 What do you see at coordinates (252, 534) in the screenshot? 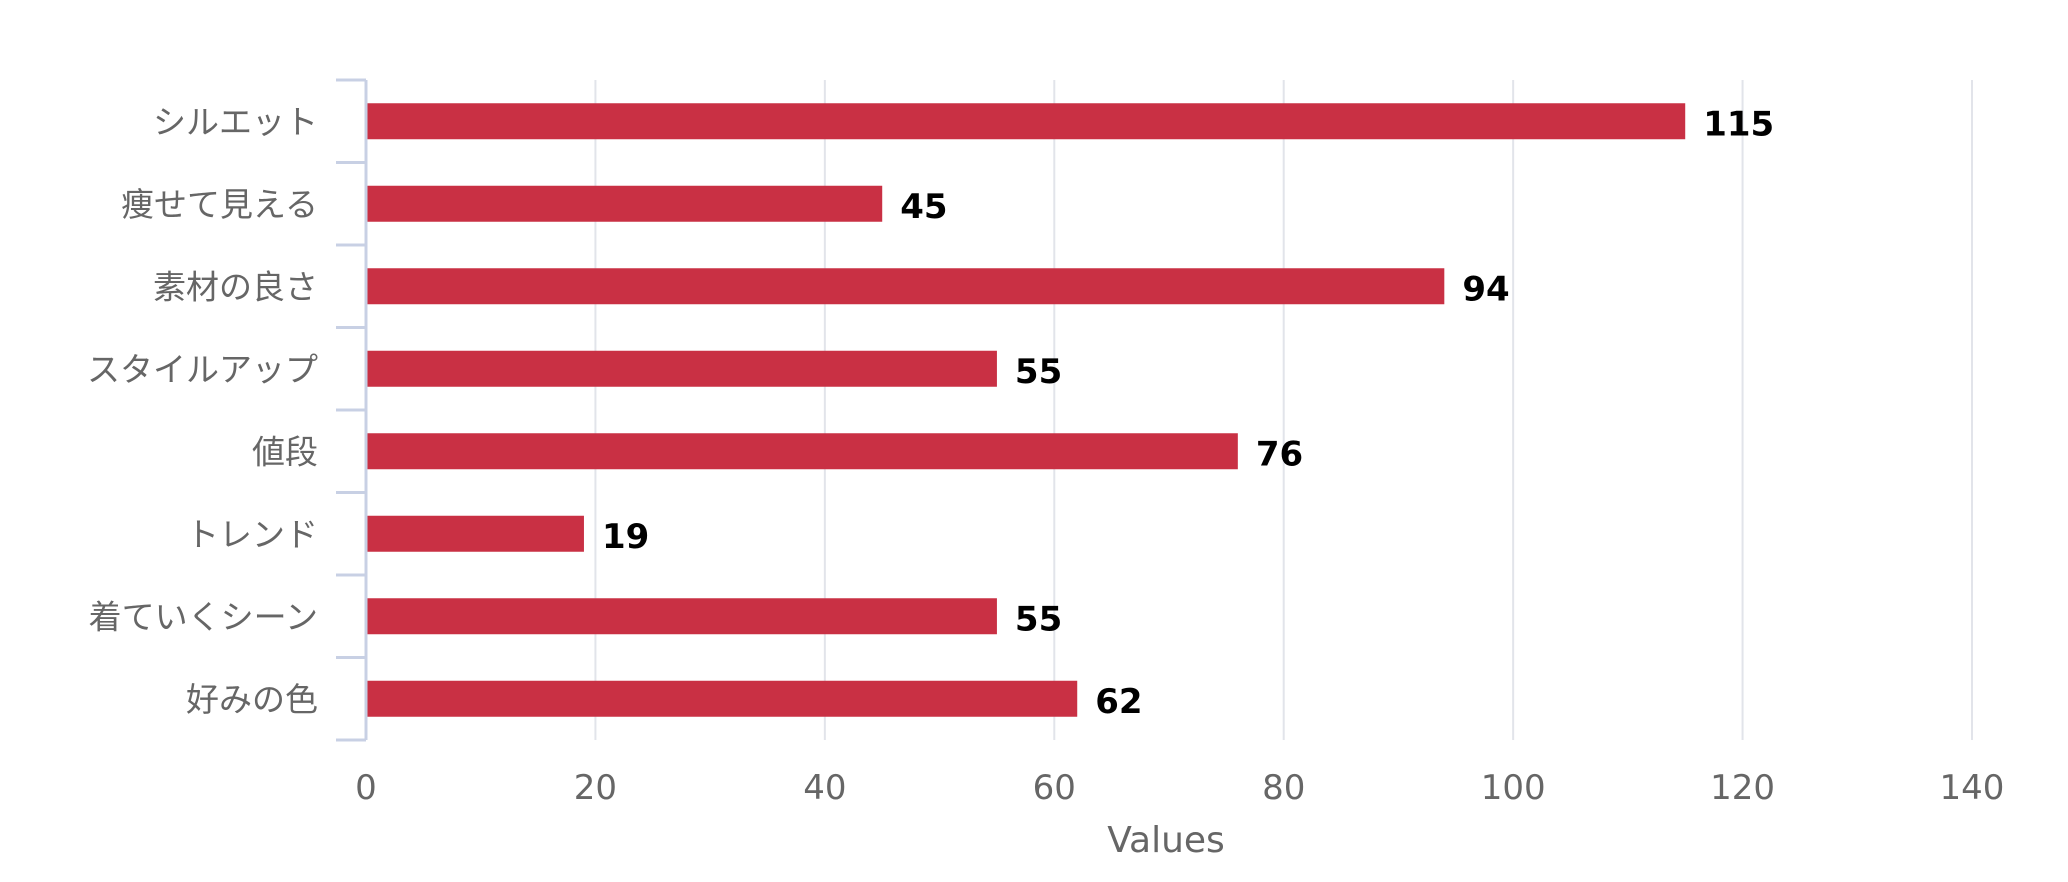
I see `category-label-6: トレンド` at bounding box center [252, 534].